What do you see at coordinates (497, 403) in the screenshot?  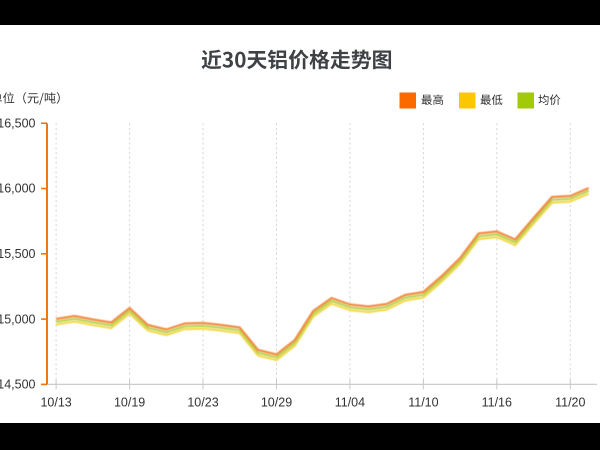 I see `svg-text: 11/16` at bounding box center [497, 403].